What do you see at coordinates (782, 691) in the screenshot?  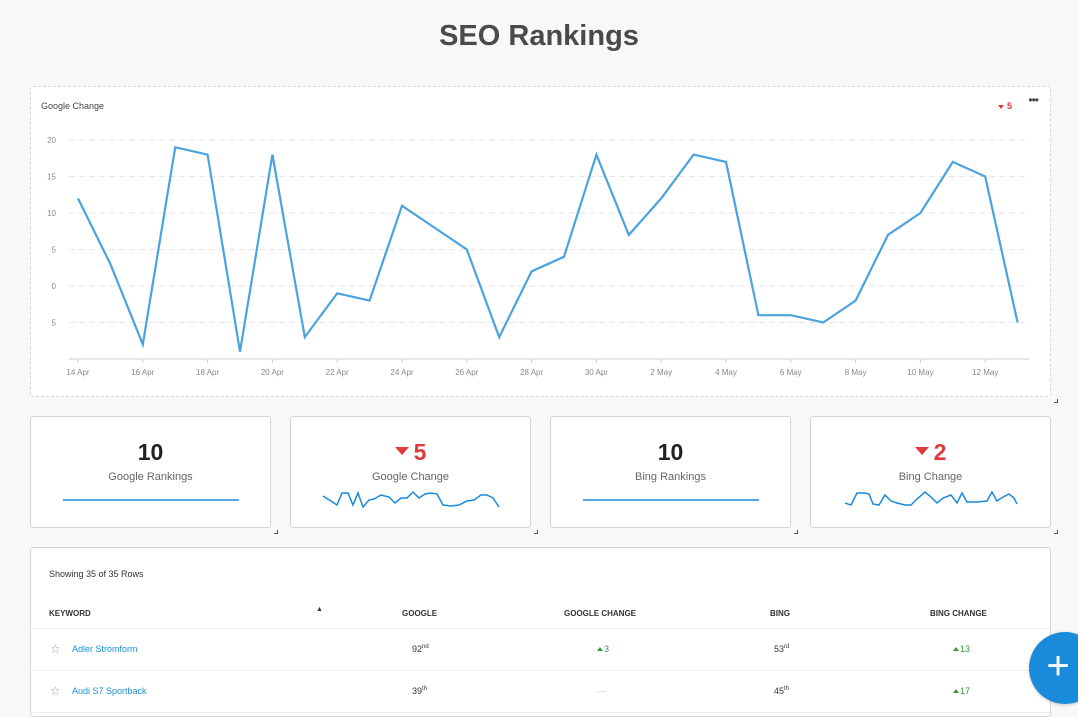 I see `bing-rank: 45th` at bounding box center [782, 691].